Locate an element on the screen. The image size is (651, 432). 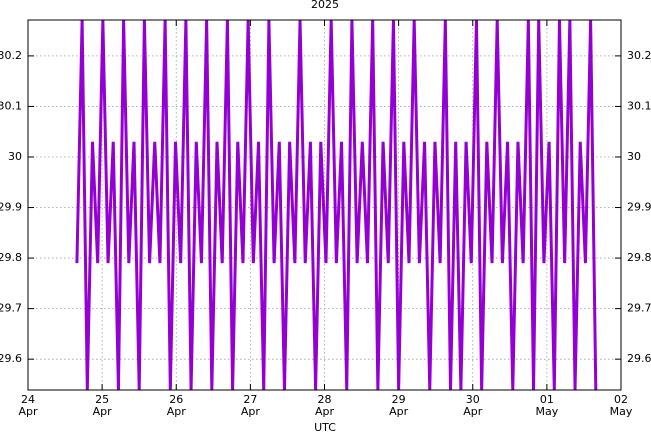
x-tick-label: 27 Apr is located at coordinates (251, 405).